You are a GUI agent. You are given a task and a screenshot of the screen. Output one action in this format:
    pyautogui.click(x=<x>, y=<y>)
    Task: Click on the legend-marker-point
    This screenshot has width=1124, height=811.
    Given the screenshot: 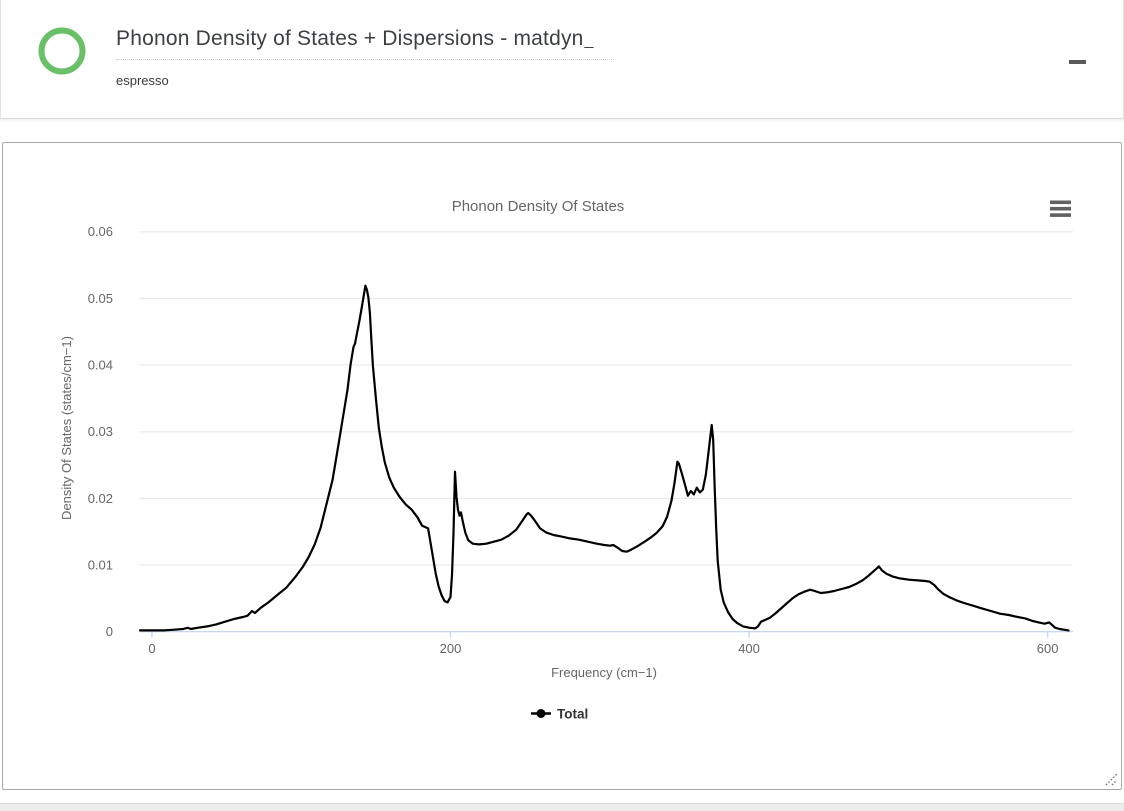 What is the action you would take?
    pyautogui.click(x=541, y=713)
    